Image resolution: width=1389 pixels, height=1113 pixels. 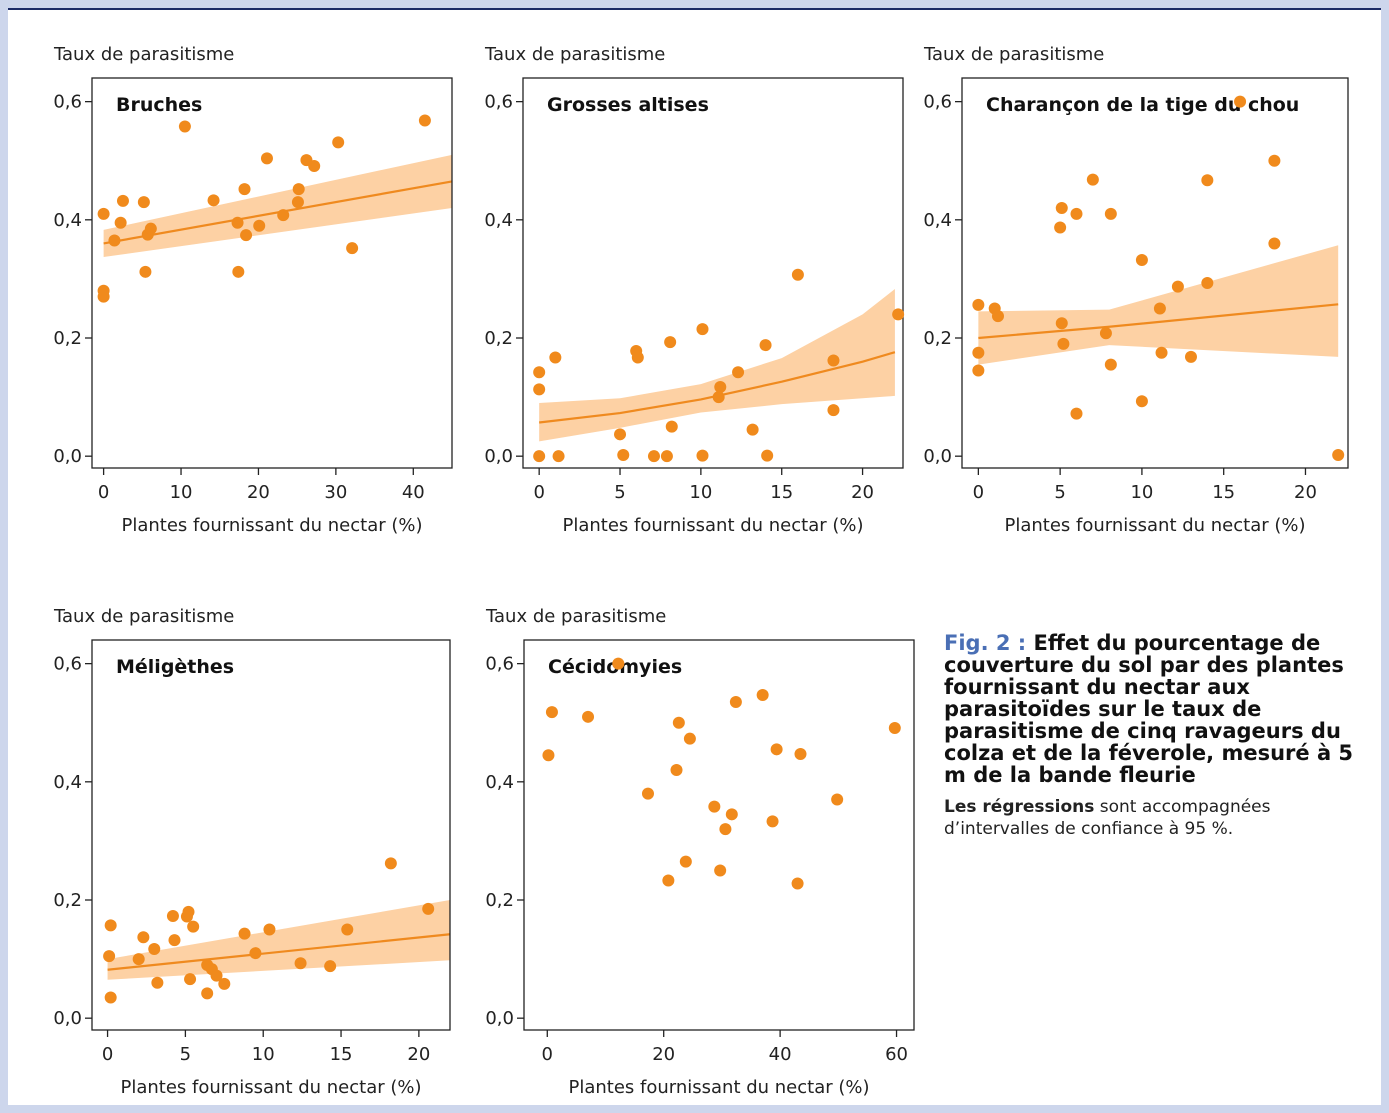 I want to click on chart-1-confidence-band, so click(x=277, y=206).